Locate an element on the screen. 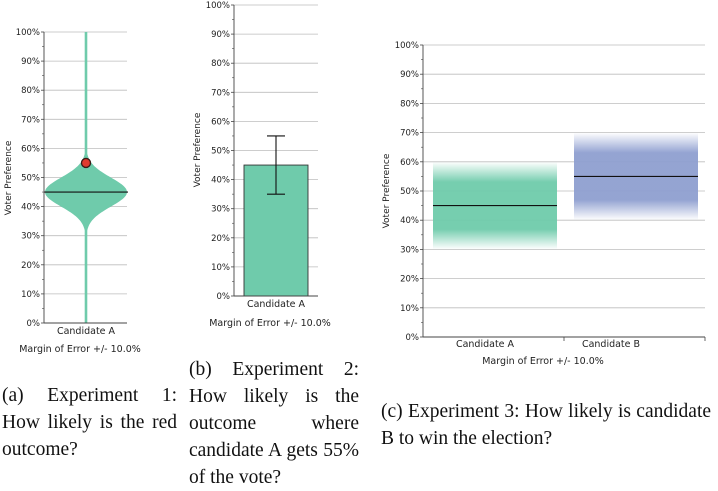 Image resolution: width=718 pixels, height=491 pixels. panel-b-y-tick-label: 80% is located at coordinates (220, 64).